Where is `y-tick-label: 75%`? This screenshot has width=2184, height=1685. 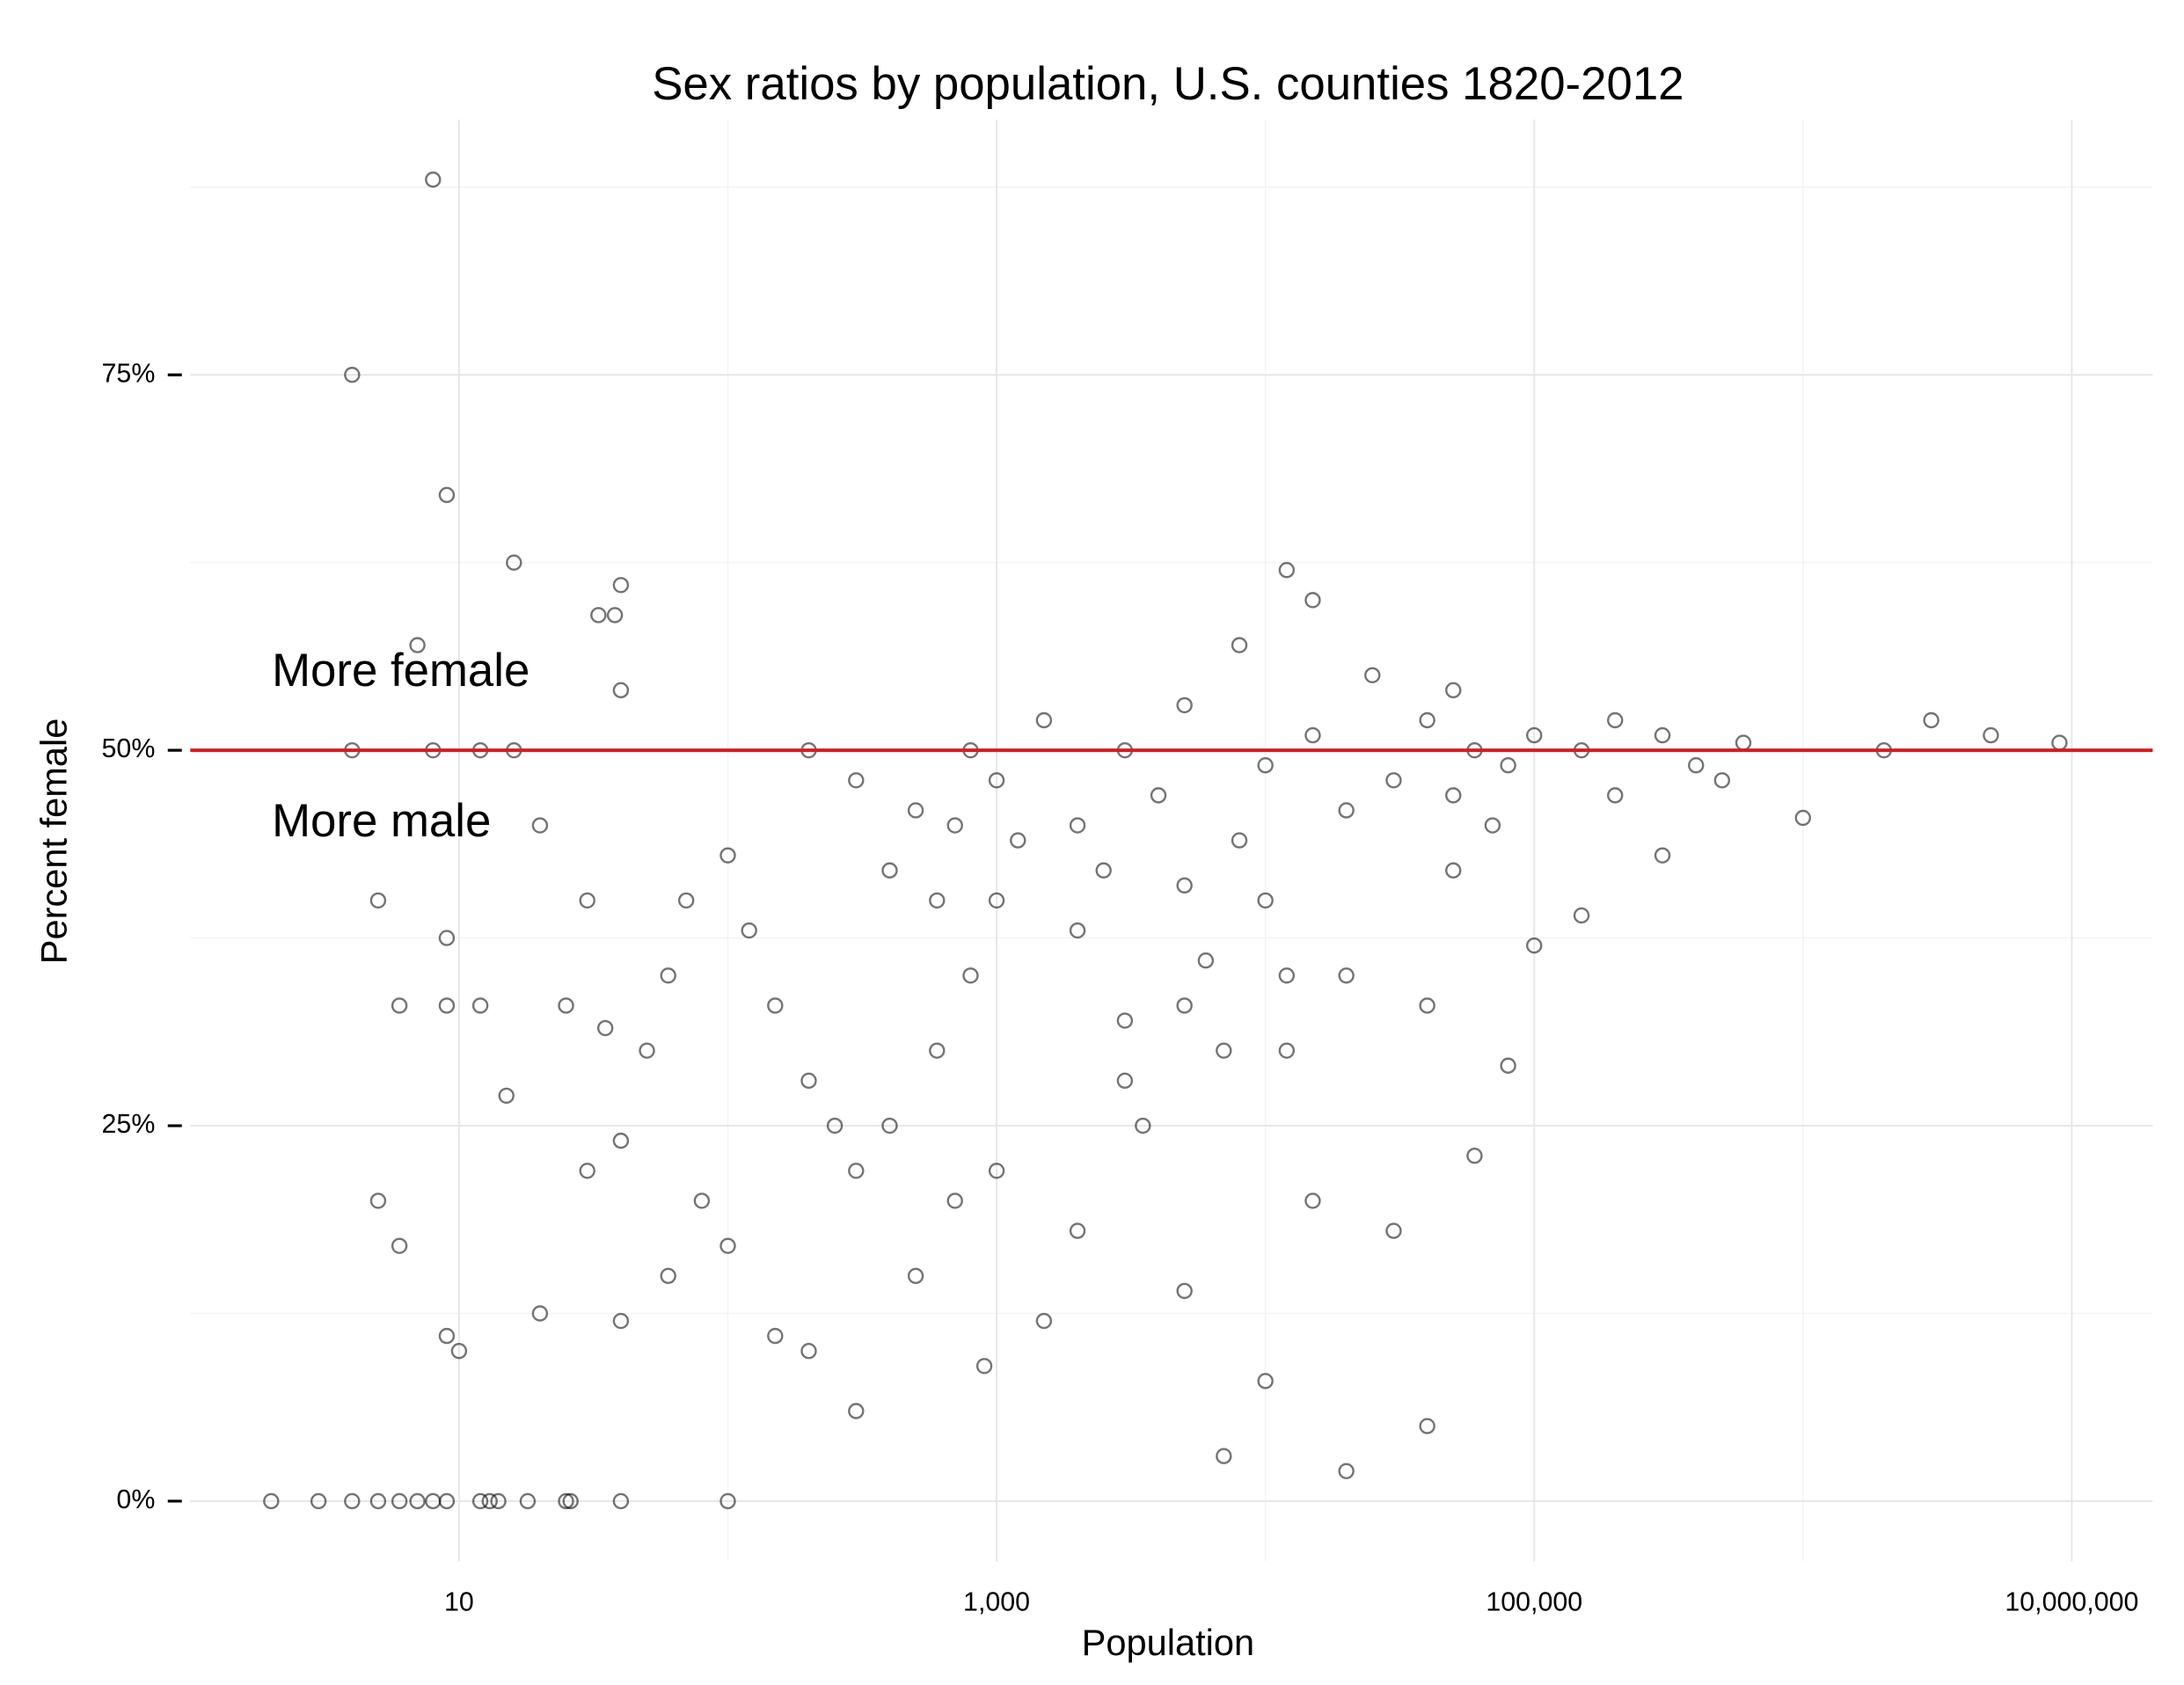 y-tick-label: 75% is located at coordinates (129, 373).